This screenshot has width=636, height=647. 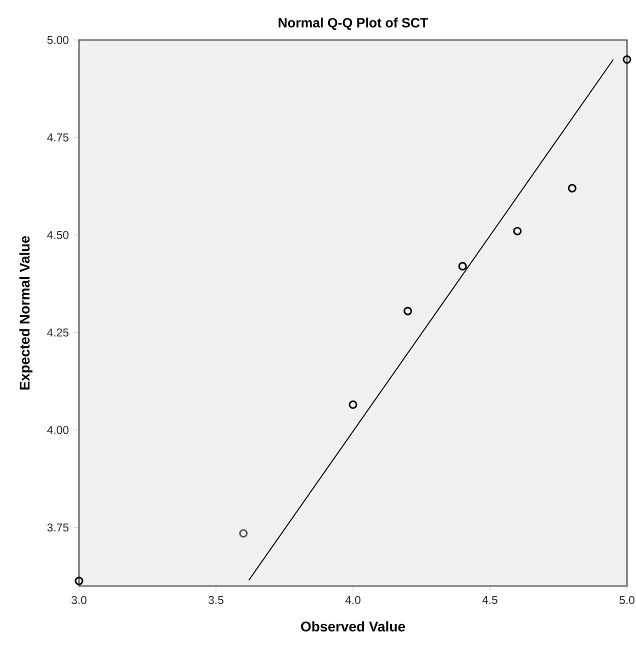 I want to click on y-tick-label: 5.00, so click(x=58, y=40).